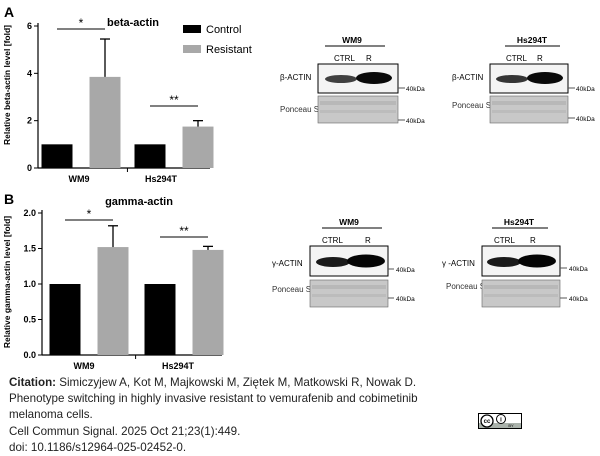 The height and width of the screenshot is (456, 600). I want to click on blot-a-hs294t-ctrl: CTRL, so click(516, 58).